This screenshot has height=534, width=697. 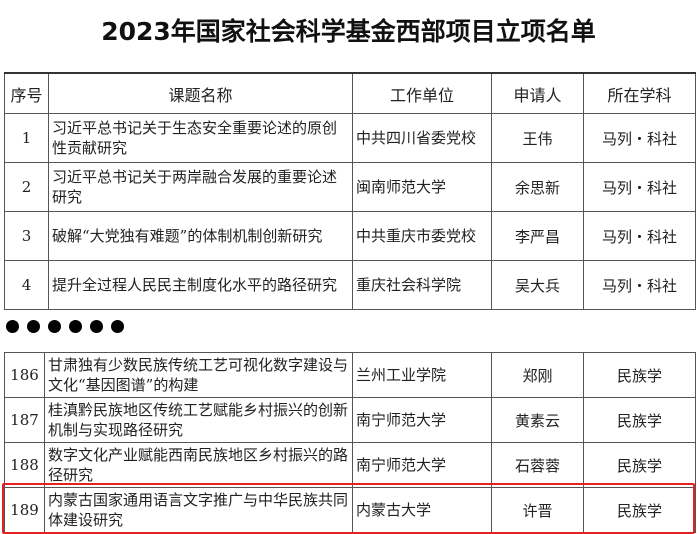 I want to click on row-unit: 重庆社会科学院, so click(x=422, y=285).